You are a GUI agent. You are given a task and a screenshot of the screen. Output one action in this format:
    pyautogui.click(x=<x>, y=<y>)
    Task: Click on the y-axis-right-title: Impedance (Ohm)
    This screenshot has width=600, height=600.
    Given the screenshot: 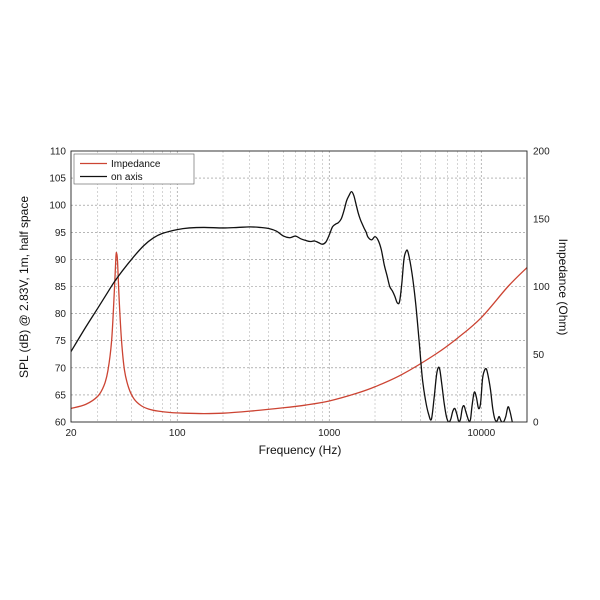 What is the action you would take?
    pyautogui.click(x=563, y=287)
    